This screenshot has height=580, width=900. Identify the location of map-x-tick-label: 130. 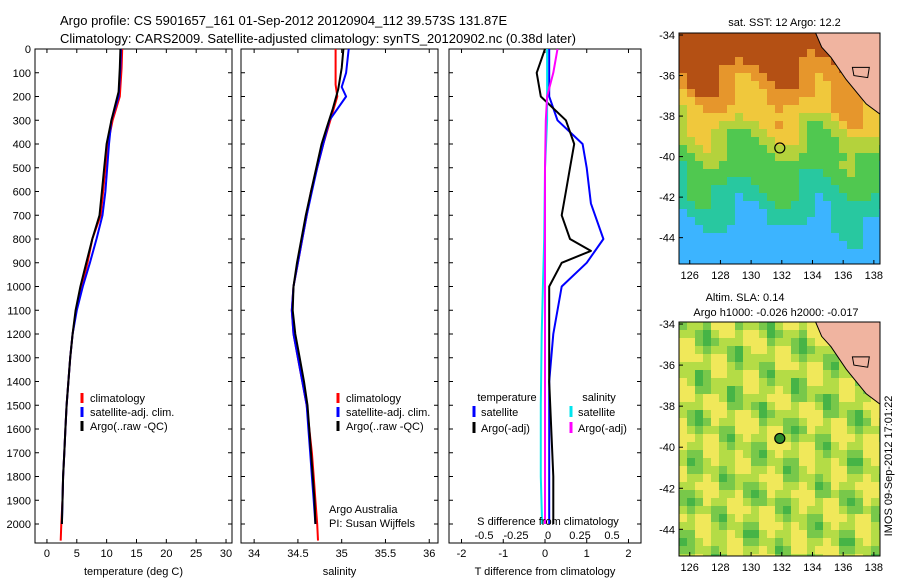
(751, 276).